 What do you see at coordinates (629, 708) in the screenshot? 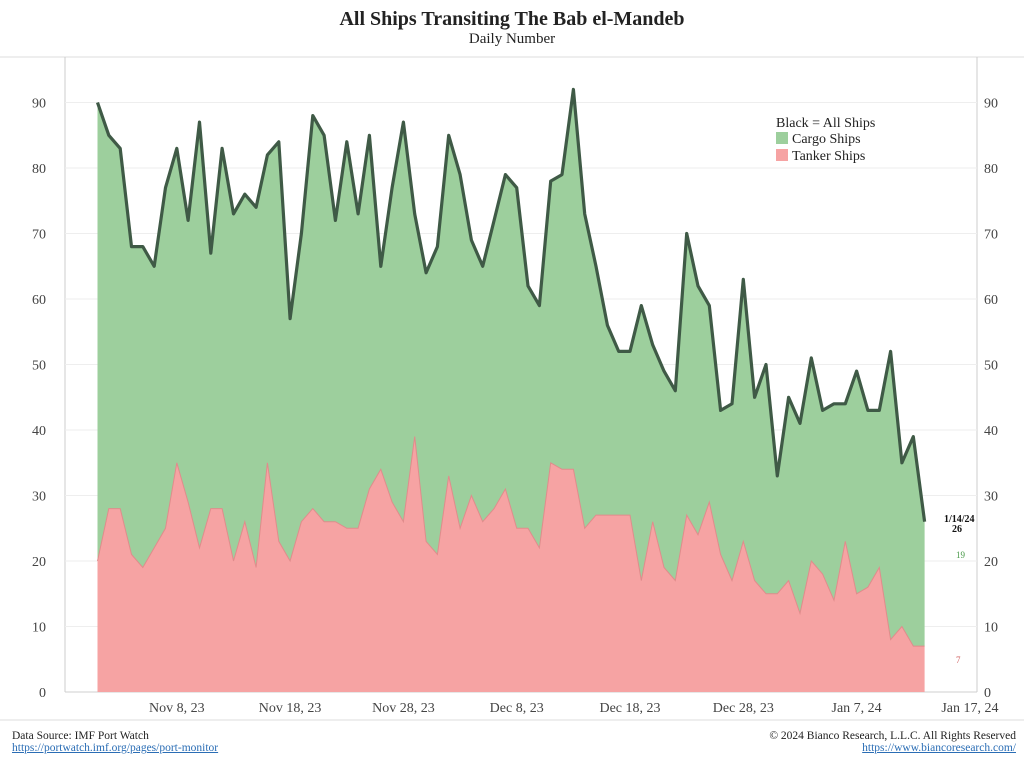
I see `x-tick-label: Dec 18, 23` at bounding box center [629, 708].